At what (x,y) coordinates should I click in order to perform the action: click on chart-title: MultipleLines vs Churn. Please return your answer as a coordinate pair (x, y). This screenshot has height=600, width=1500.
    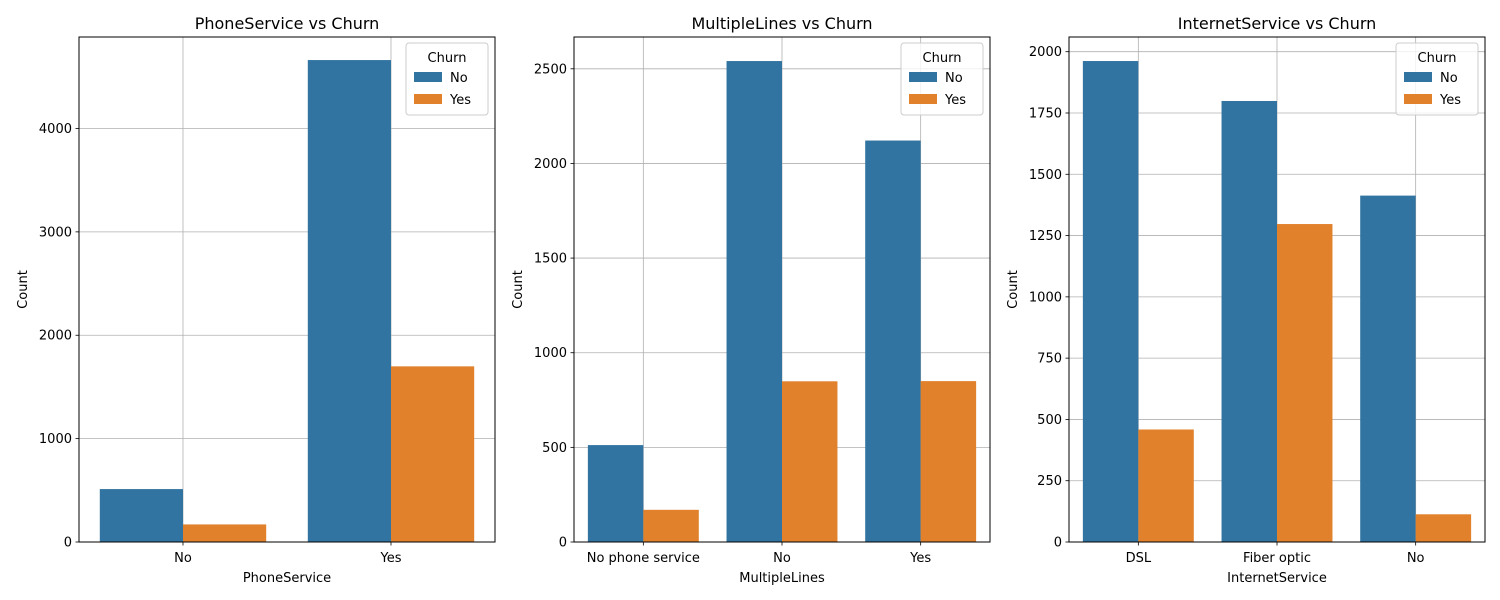
    Looking at the image, I should click on (781, 23).